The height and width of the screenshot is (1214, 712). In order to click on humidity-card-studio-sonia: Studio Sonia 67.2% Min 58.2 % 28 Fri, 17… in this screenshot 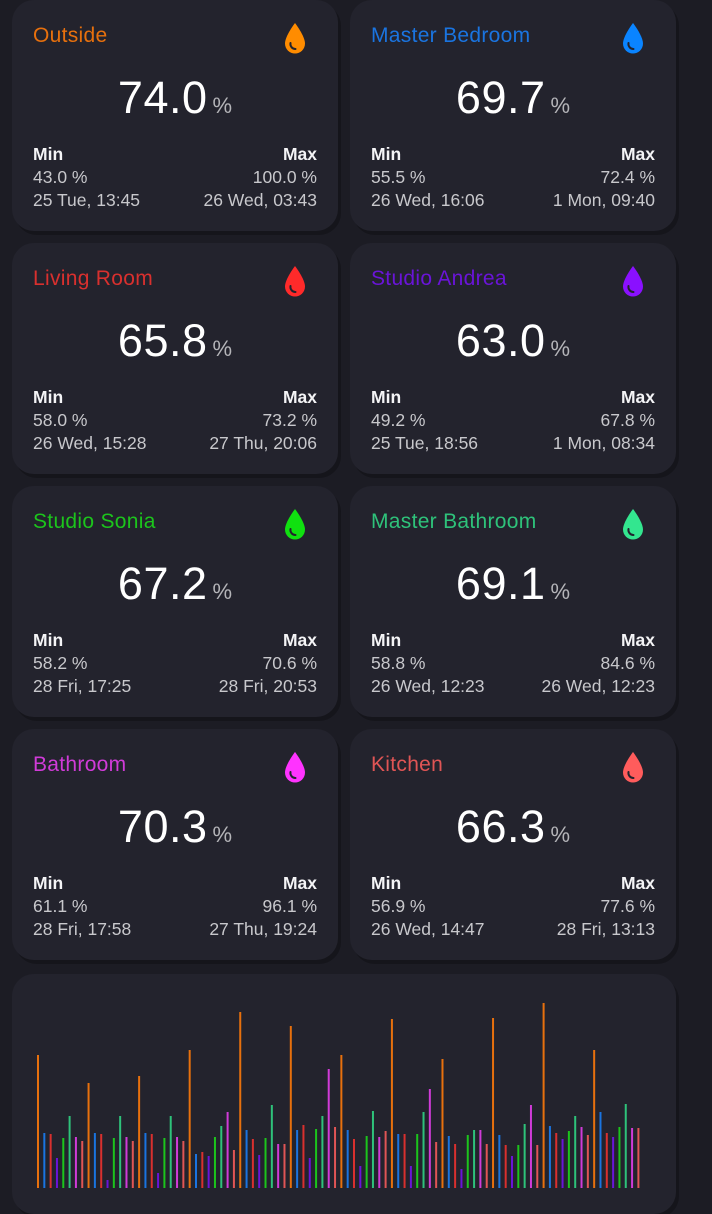, I will do `click(175, 601)`.